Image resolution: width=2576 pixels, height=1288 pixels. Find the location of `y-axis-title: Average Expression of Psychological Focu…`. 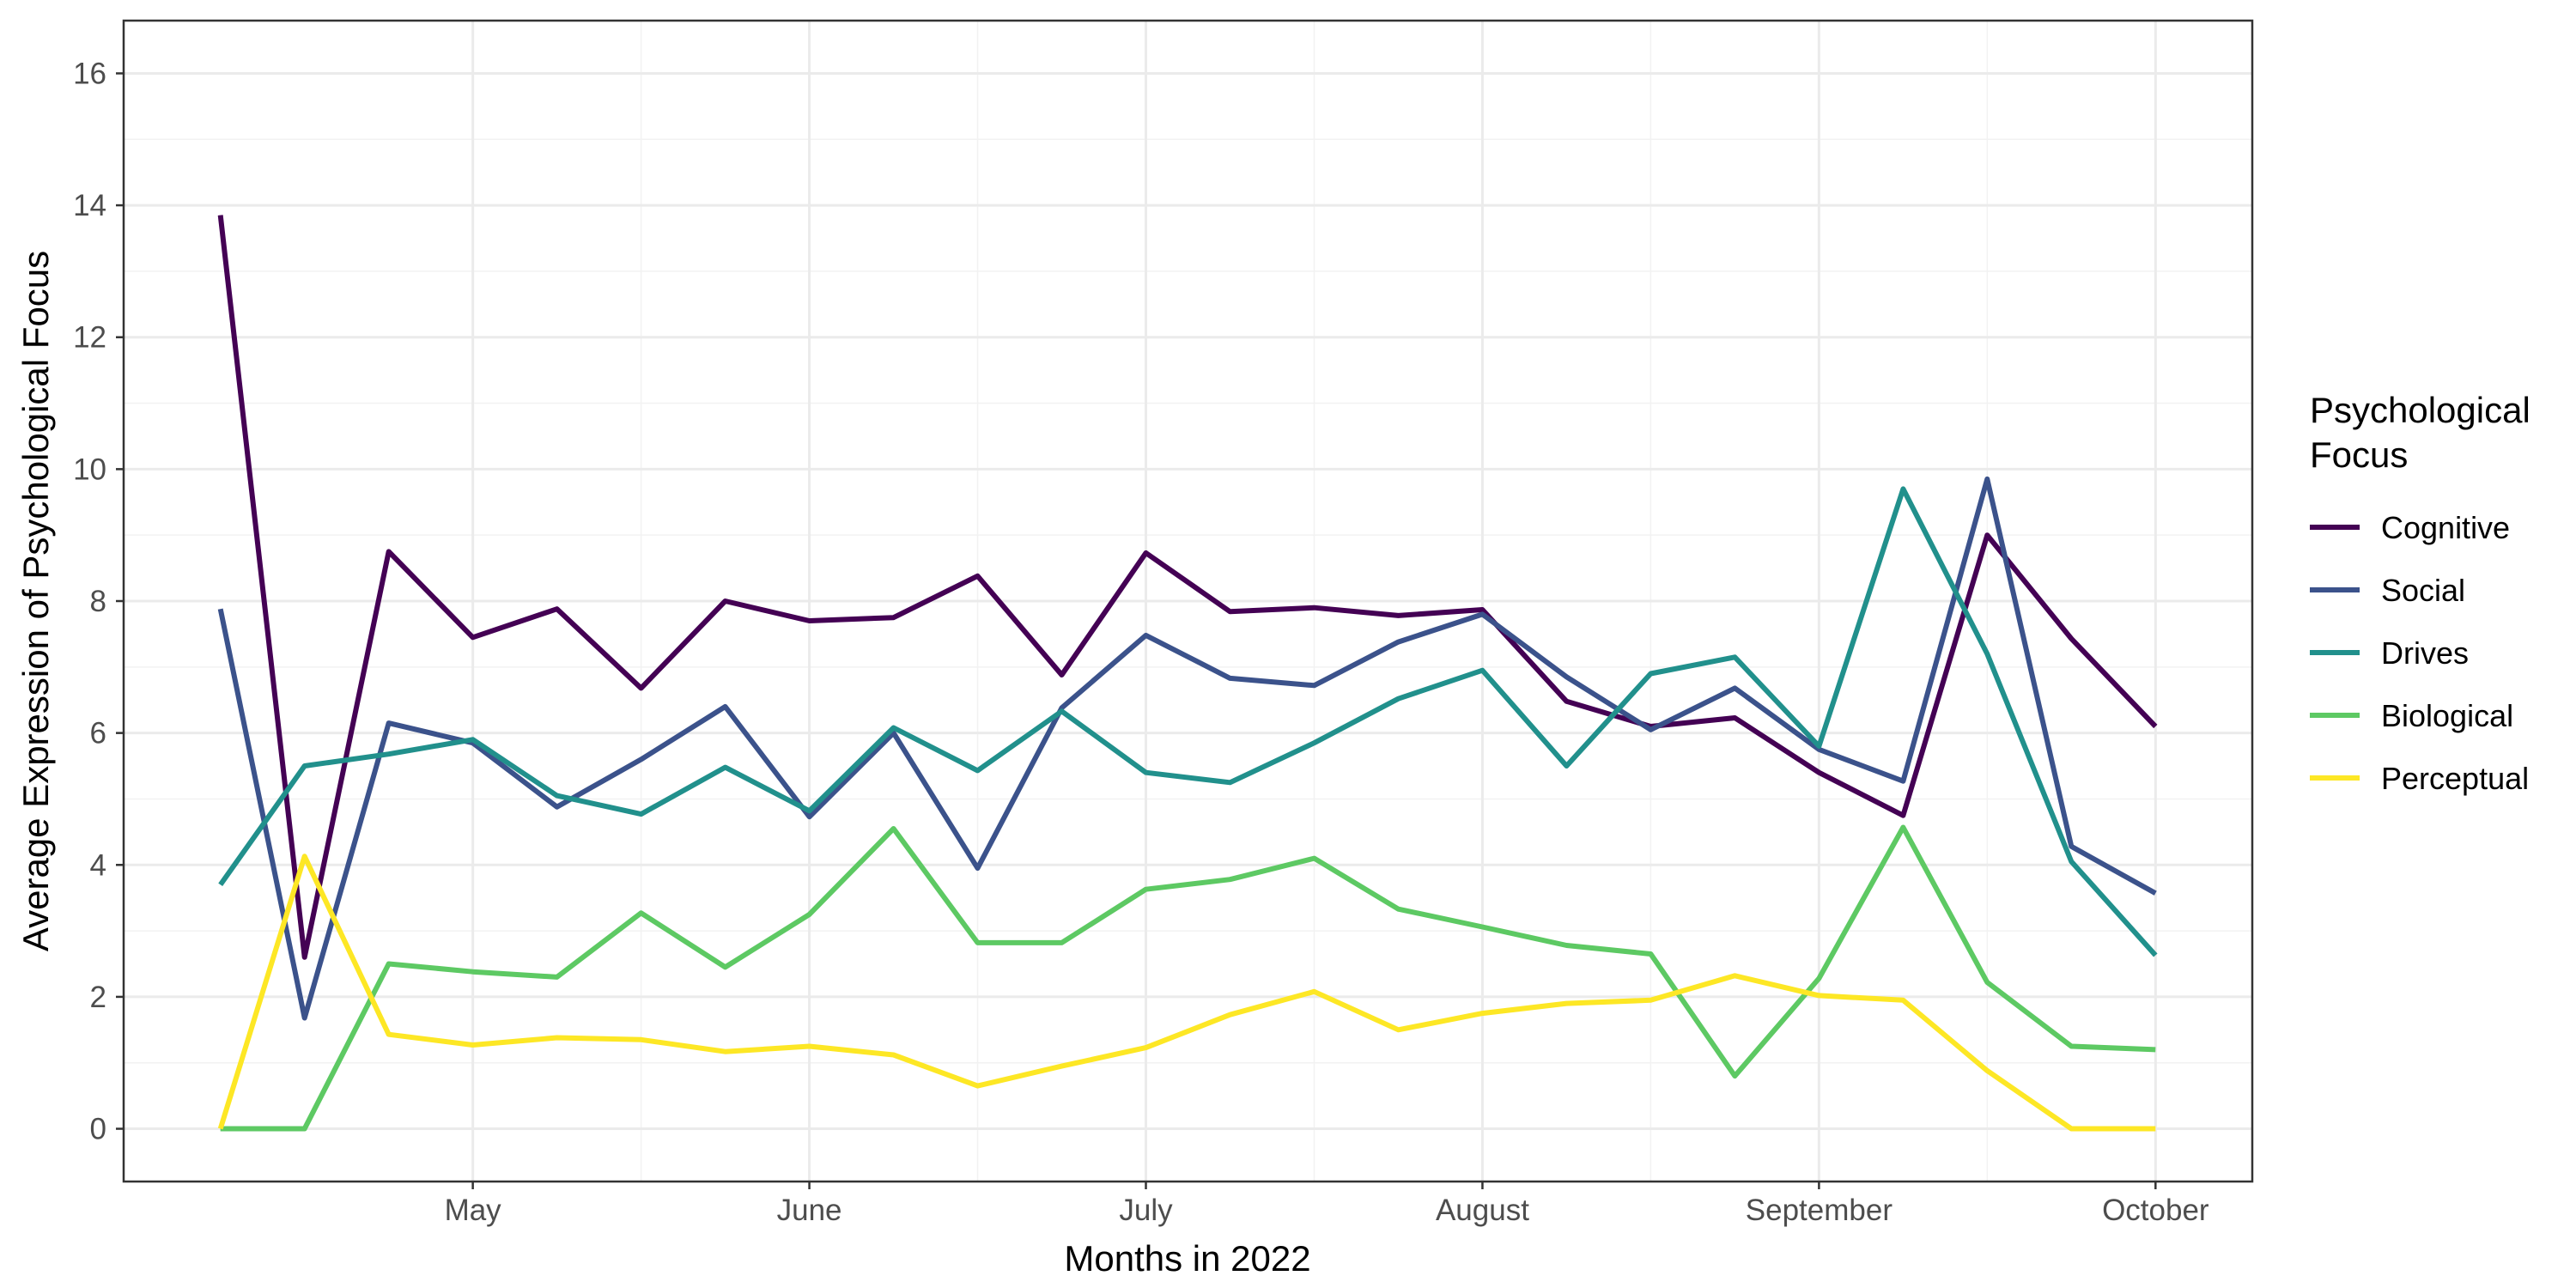

y-axis-title: Average Expression of Psychological Focu… is located at coordinates (36, 601).